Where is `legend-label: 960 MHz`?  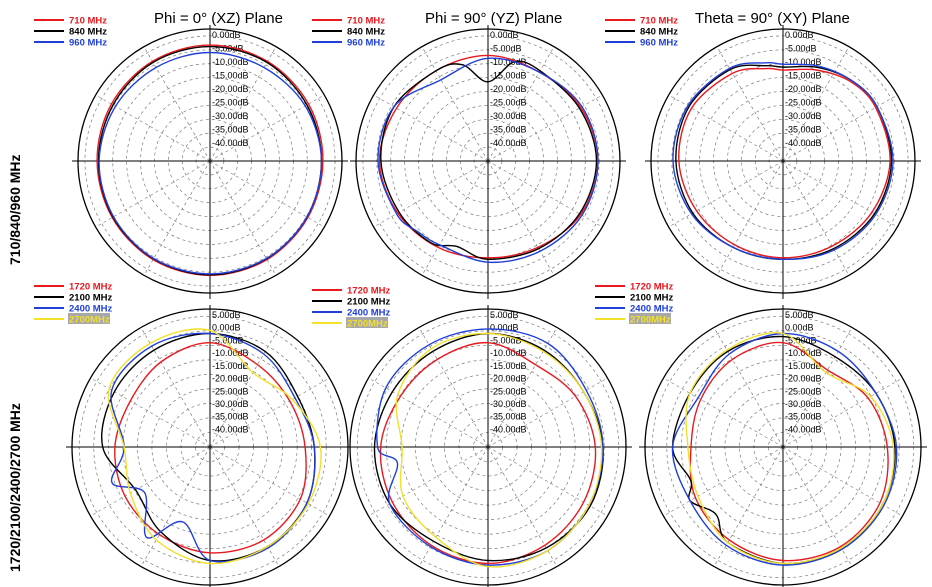 legend-label: 960 MHz is located at coordinates (659, 43).